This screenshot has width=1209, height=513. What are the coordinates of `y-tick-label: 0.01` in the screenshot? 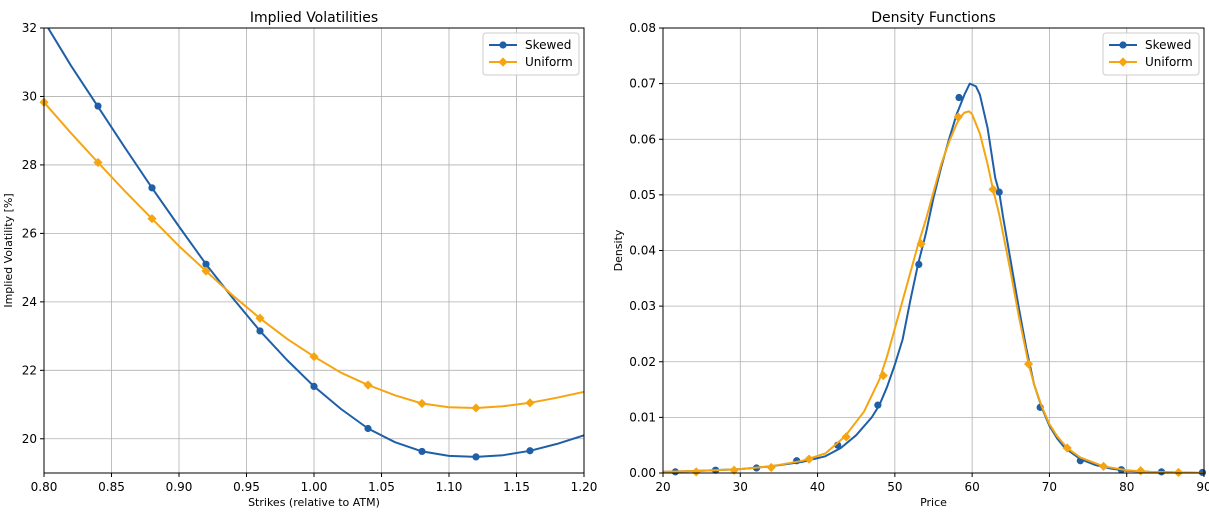 It's located at (642, 417).